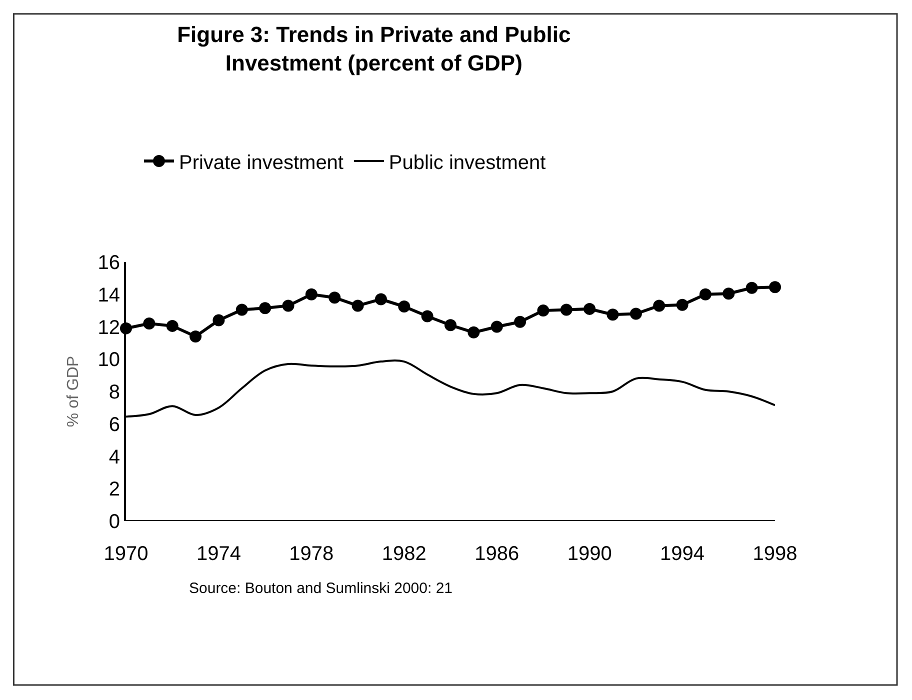 The height and width of the screenshot is (700, 912). I want to click on y-tick-label: 14, so click(109, 295).